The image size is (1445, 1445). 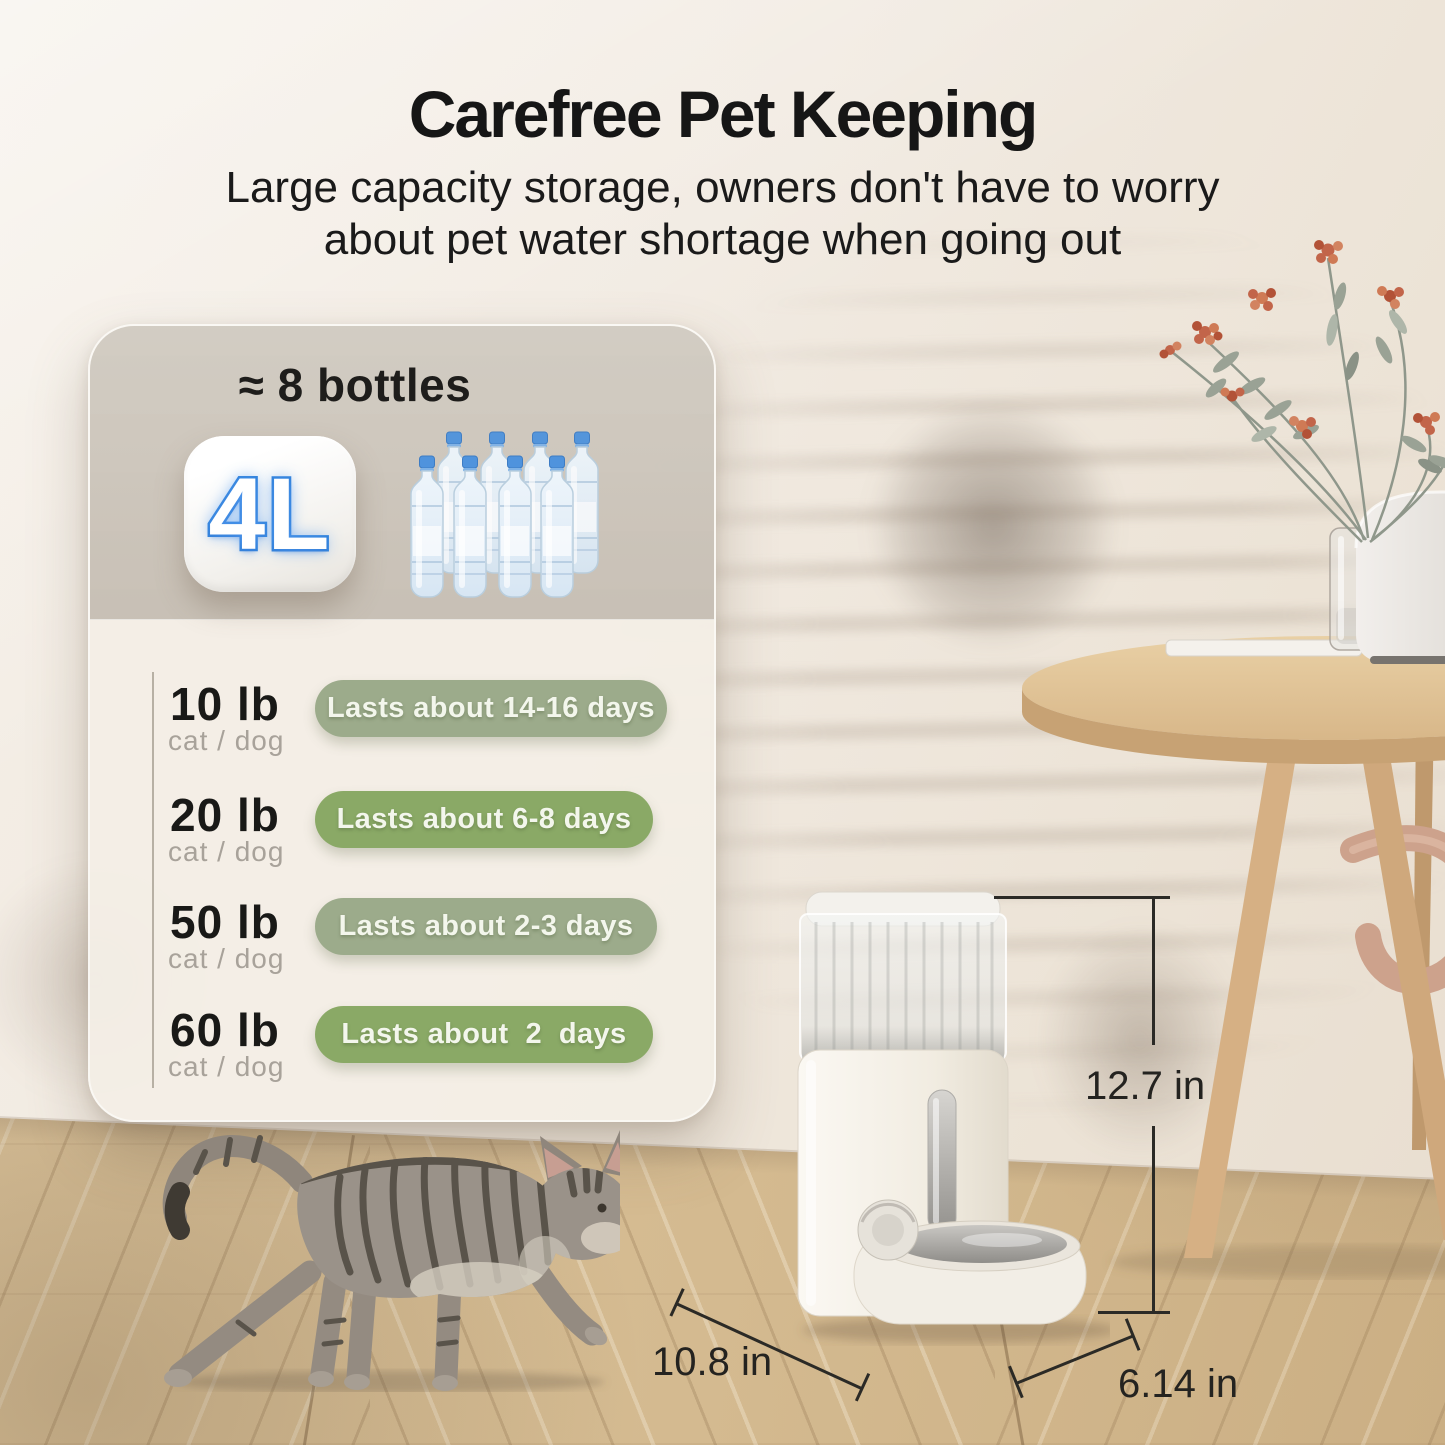 What do you see at coordinates (1341, 588) in the screenshot?
I see `vase-highlight` at bounding box center [1341, 588].